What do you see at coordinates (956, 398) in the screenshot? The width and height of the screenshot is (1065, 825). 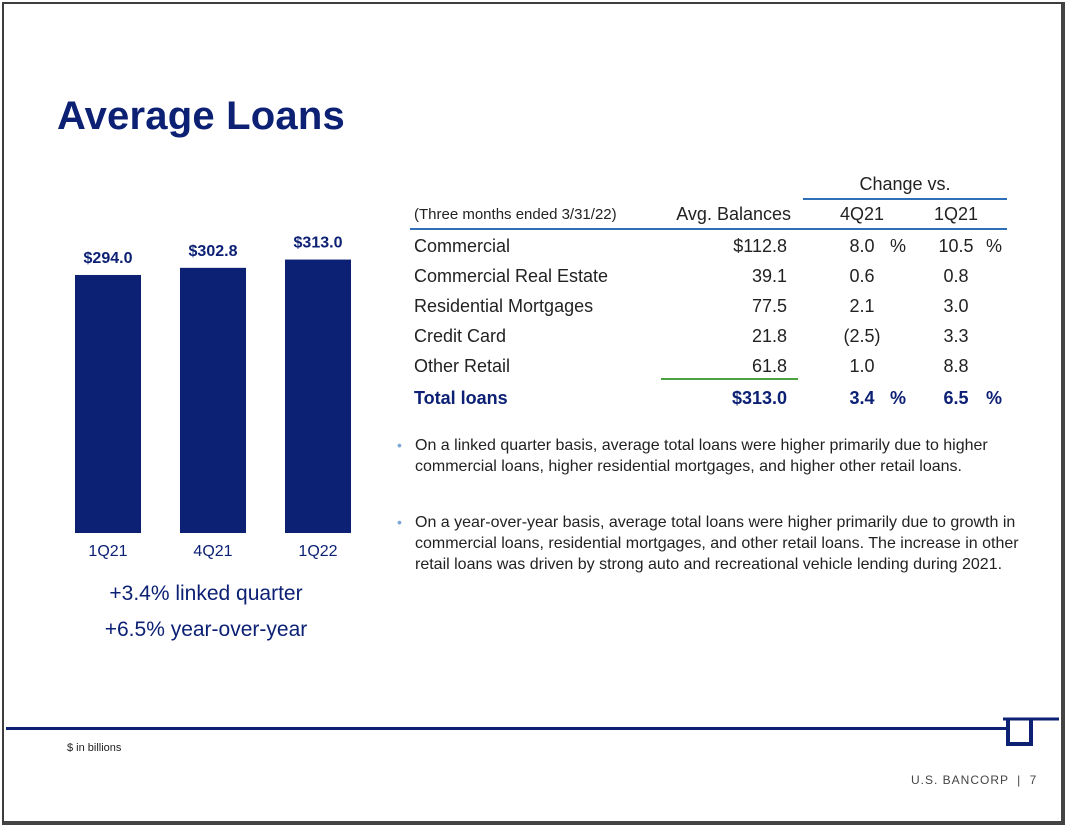 I see `total-change-1q21: 6.5` at bounding box center [956, 398].